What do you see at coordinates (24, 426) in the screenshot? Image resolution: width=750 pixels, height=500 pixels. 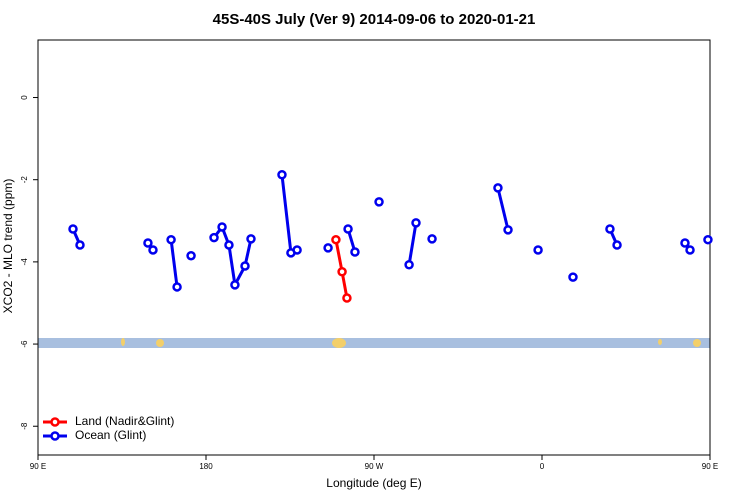 I see `y-tick-label: -8` at bounding box center [24, 426].